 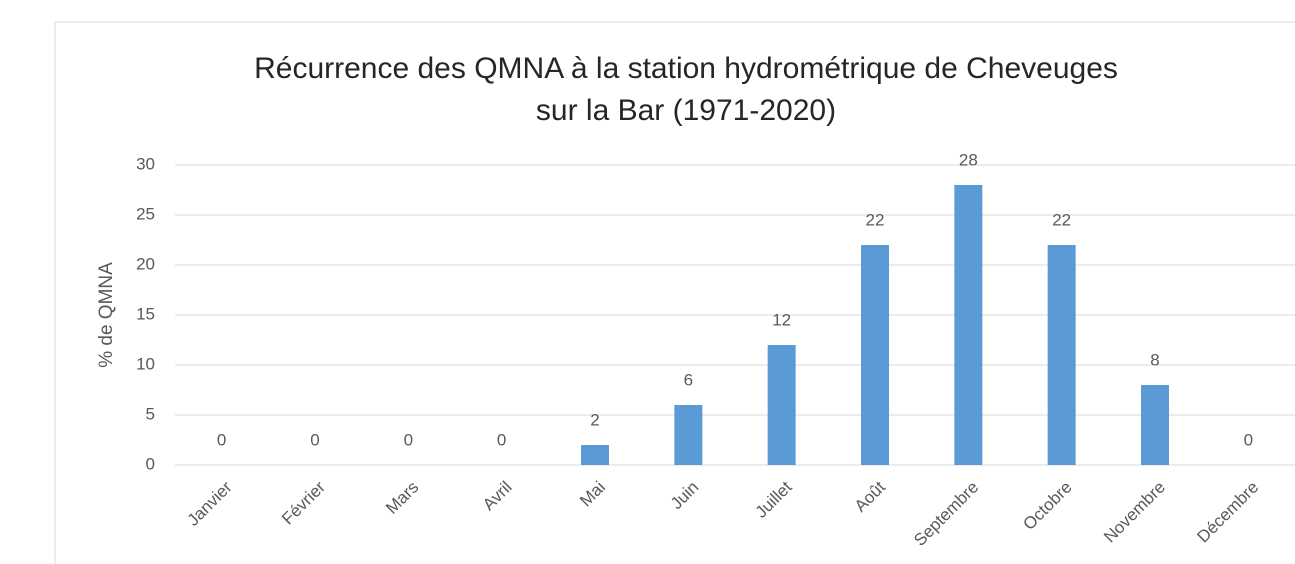 What do you see at coordinates (150, 413) in the screenshot?
I see `y-tick-label: 5` at bounding box center [150, 413].